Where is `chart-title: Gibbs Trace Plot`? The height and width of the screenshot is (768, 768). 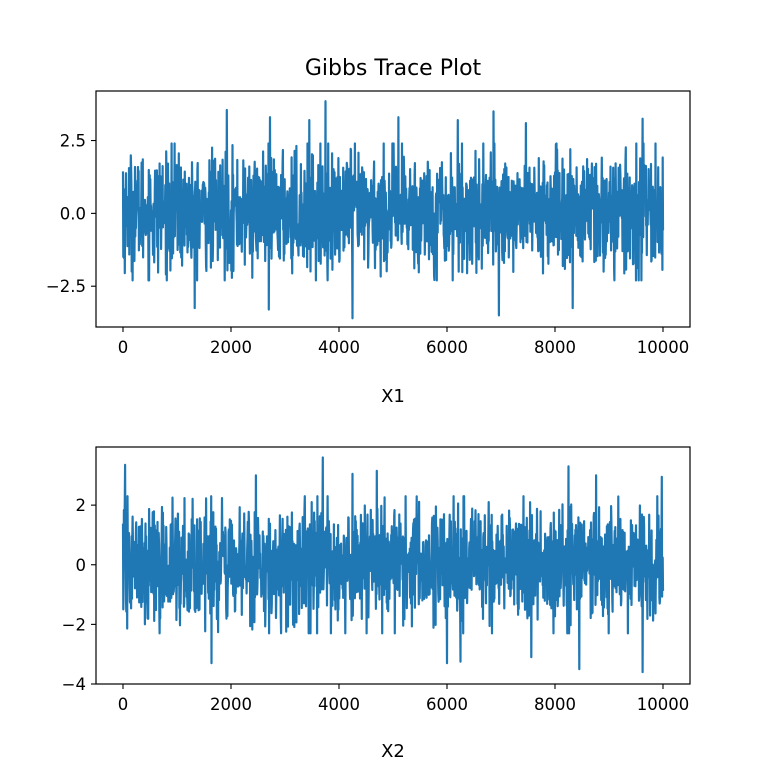
chart-title: Gibbs Trace Plot is located at coordinates (393, 68).